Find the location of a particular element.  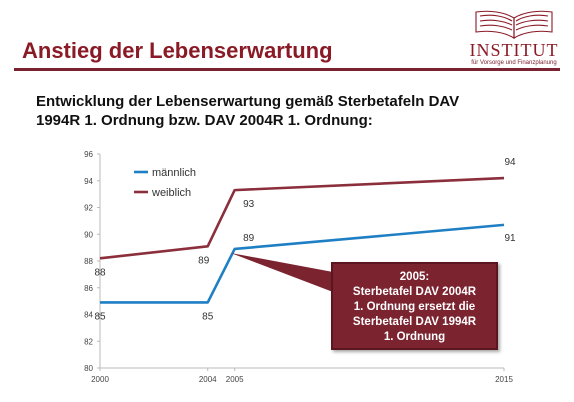

x-tick-label: 2000 is located at coordinates (100, 379).